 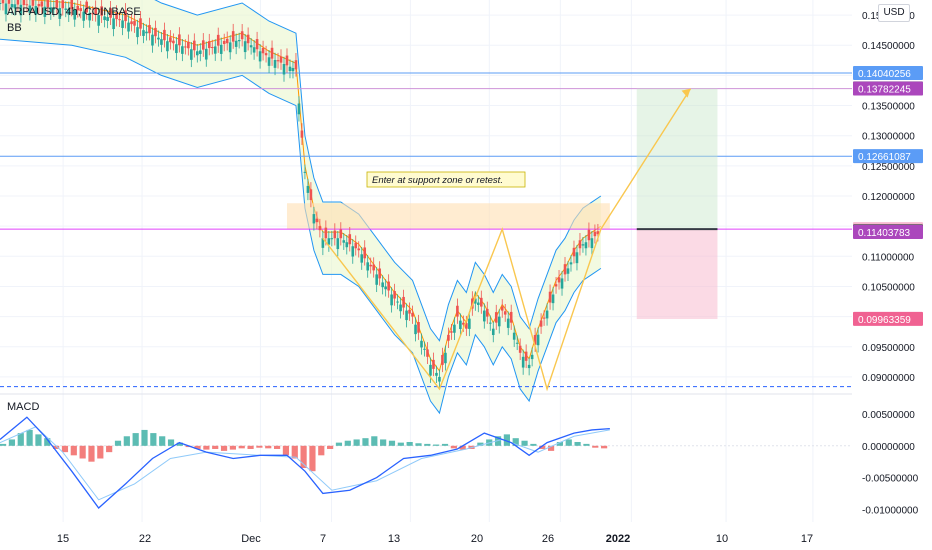 I want to click on macd-tick-label: -0.01000000, so click(x=890, y=510).